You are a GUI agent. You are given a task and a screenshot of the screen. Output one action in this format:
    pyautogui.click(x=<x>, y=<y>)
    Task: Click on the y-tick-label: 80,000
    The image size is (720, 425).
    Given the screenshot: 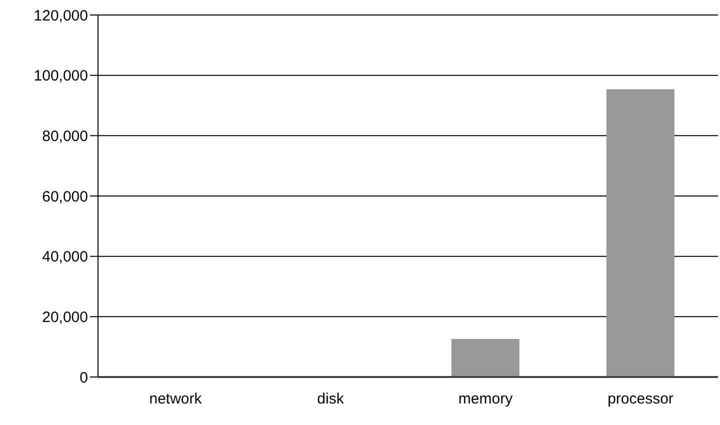 What is the action you would take?
    pyautogui.click(x=65, y=136)
    